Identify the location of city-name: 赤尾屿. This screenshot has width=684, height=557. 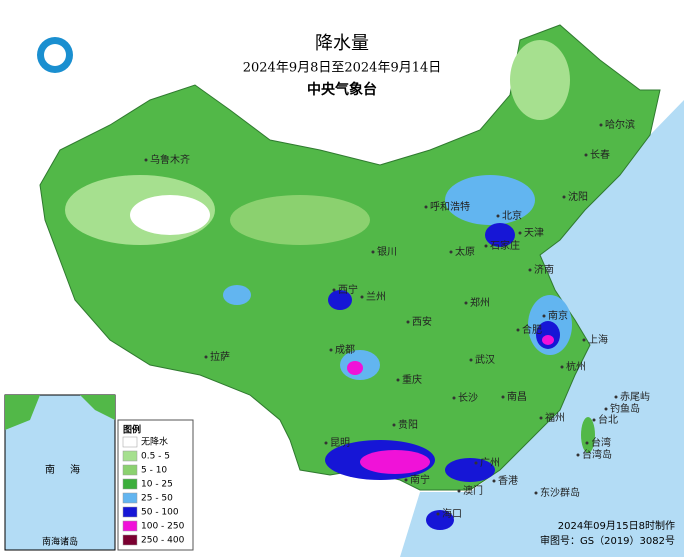
(635, 397).